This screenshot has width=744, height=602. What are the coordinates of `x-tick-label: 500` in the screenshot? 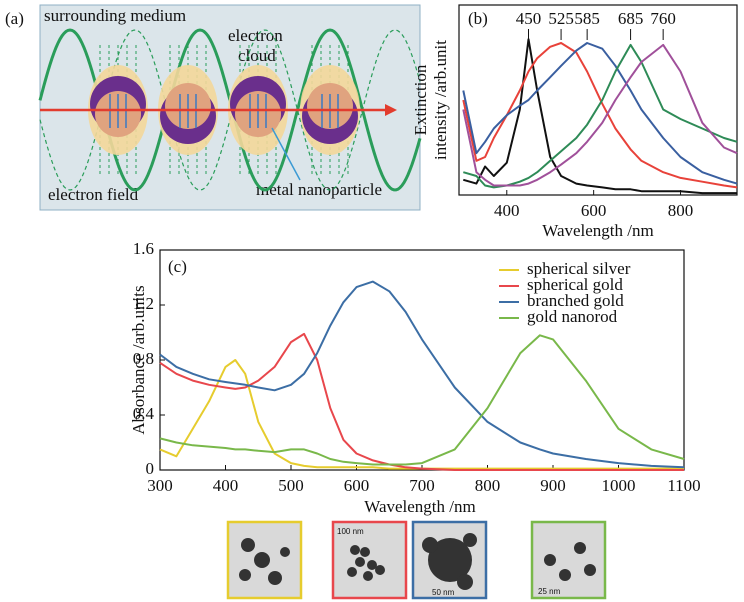 It's located at (291, 485).